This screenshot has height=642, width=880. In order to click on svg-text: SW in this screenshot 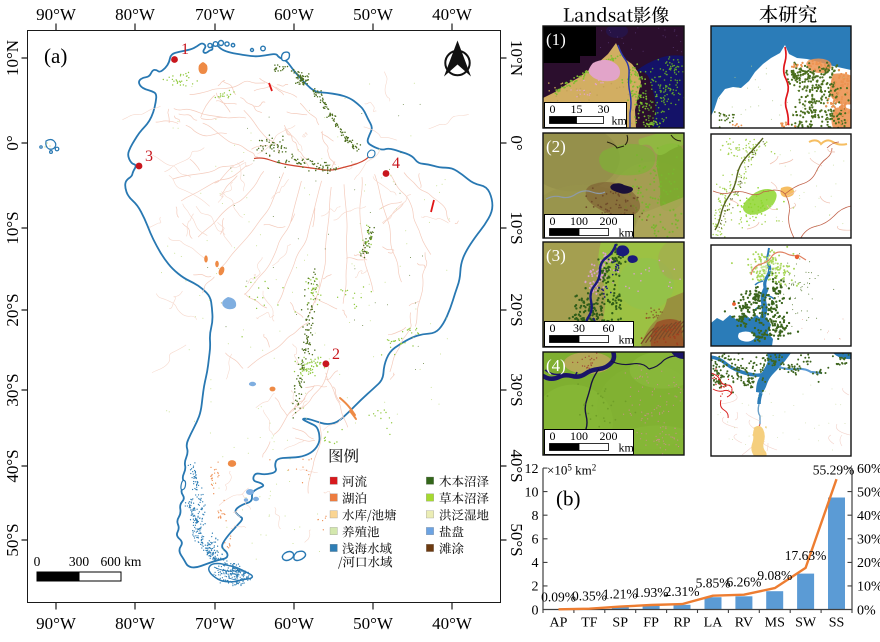, I will do `click(806, 623)`.